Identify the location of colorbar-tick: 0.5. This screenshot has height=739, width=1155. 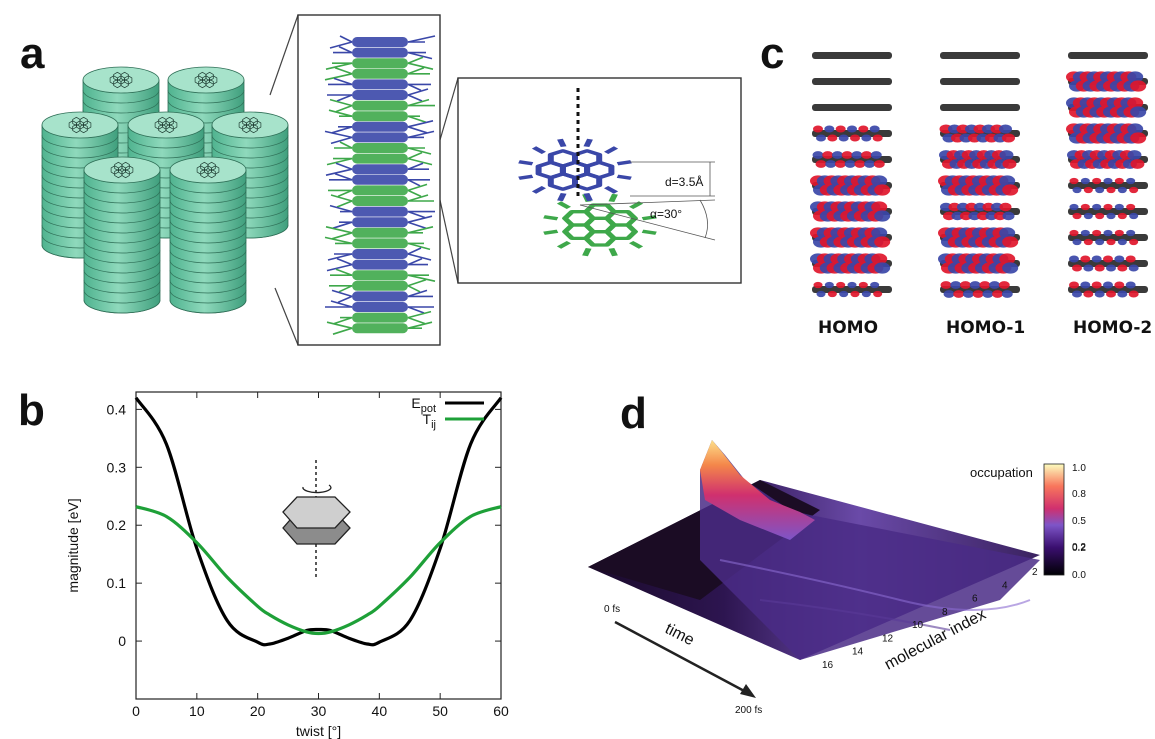
(1079, 521).